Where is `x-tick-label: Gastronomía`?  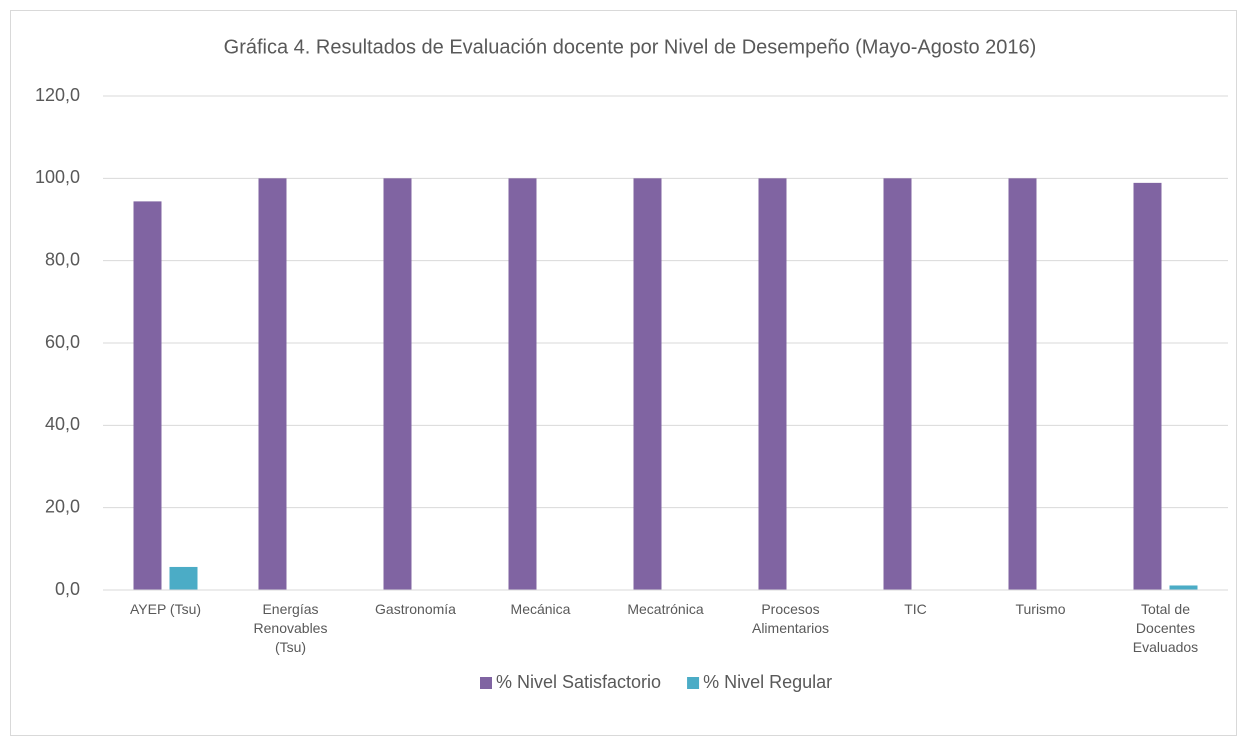 x-tick-label: Gastronomía is located at coordinates (415, 609).